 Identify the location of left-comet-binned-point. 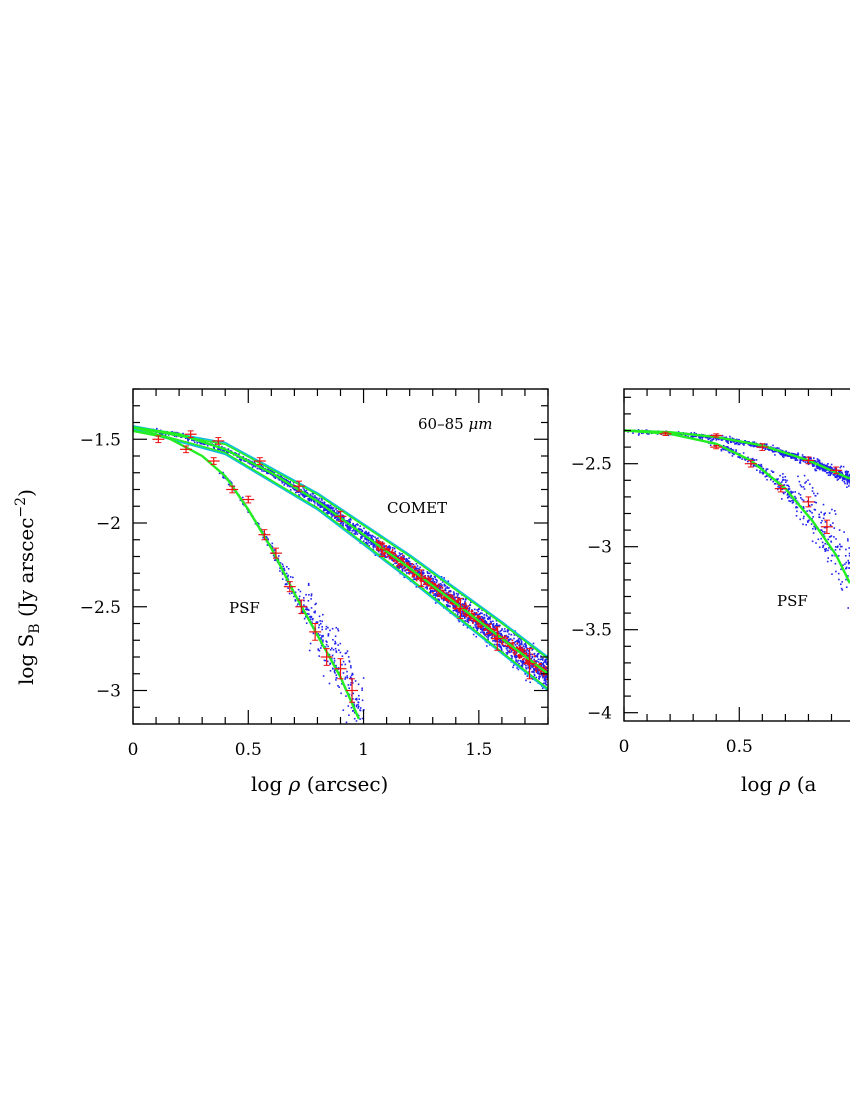
(460, 608).